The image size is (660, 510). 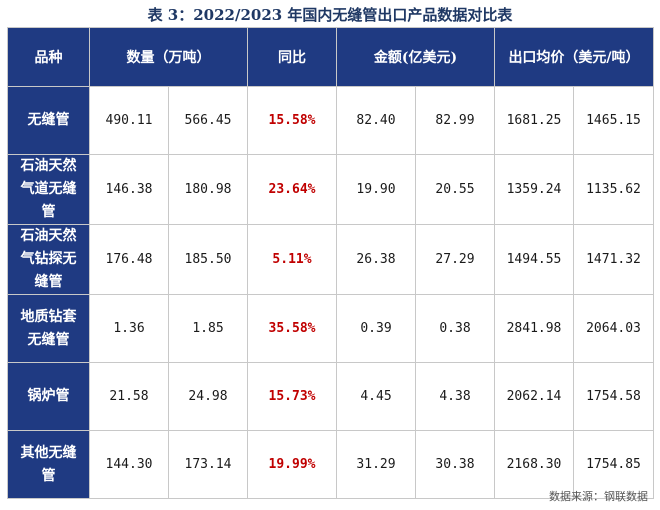 I want to click on amount-2022-cell: 26.38, so click(x=376, y=259).